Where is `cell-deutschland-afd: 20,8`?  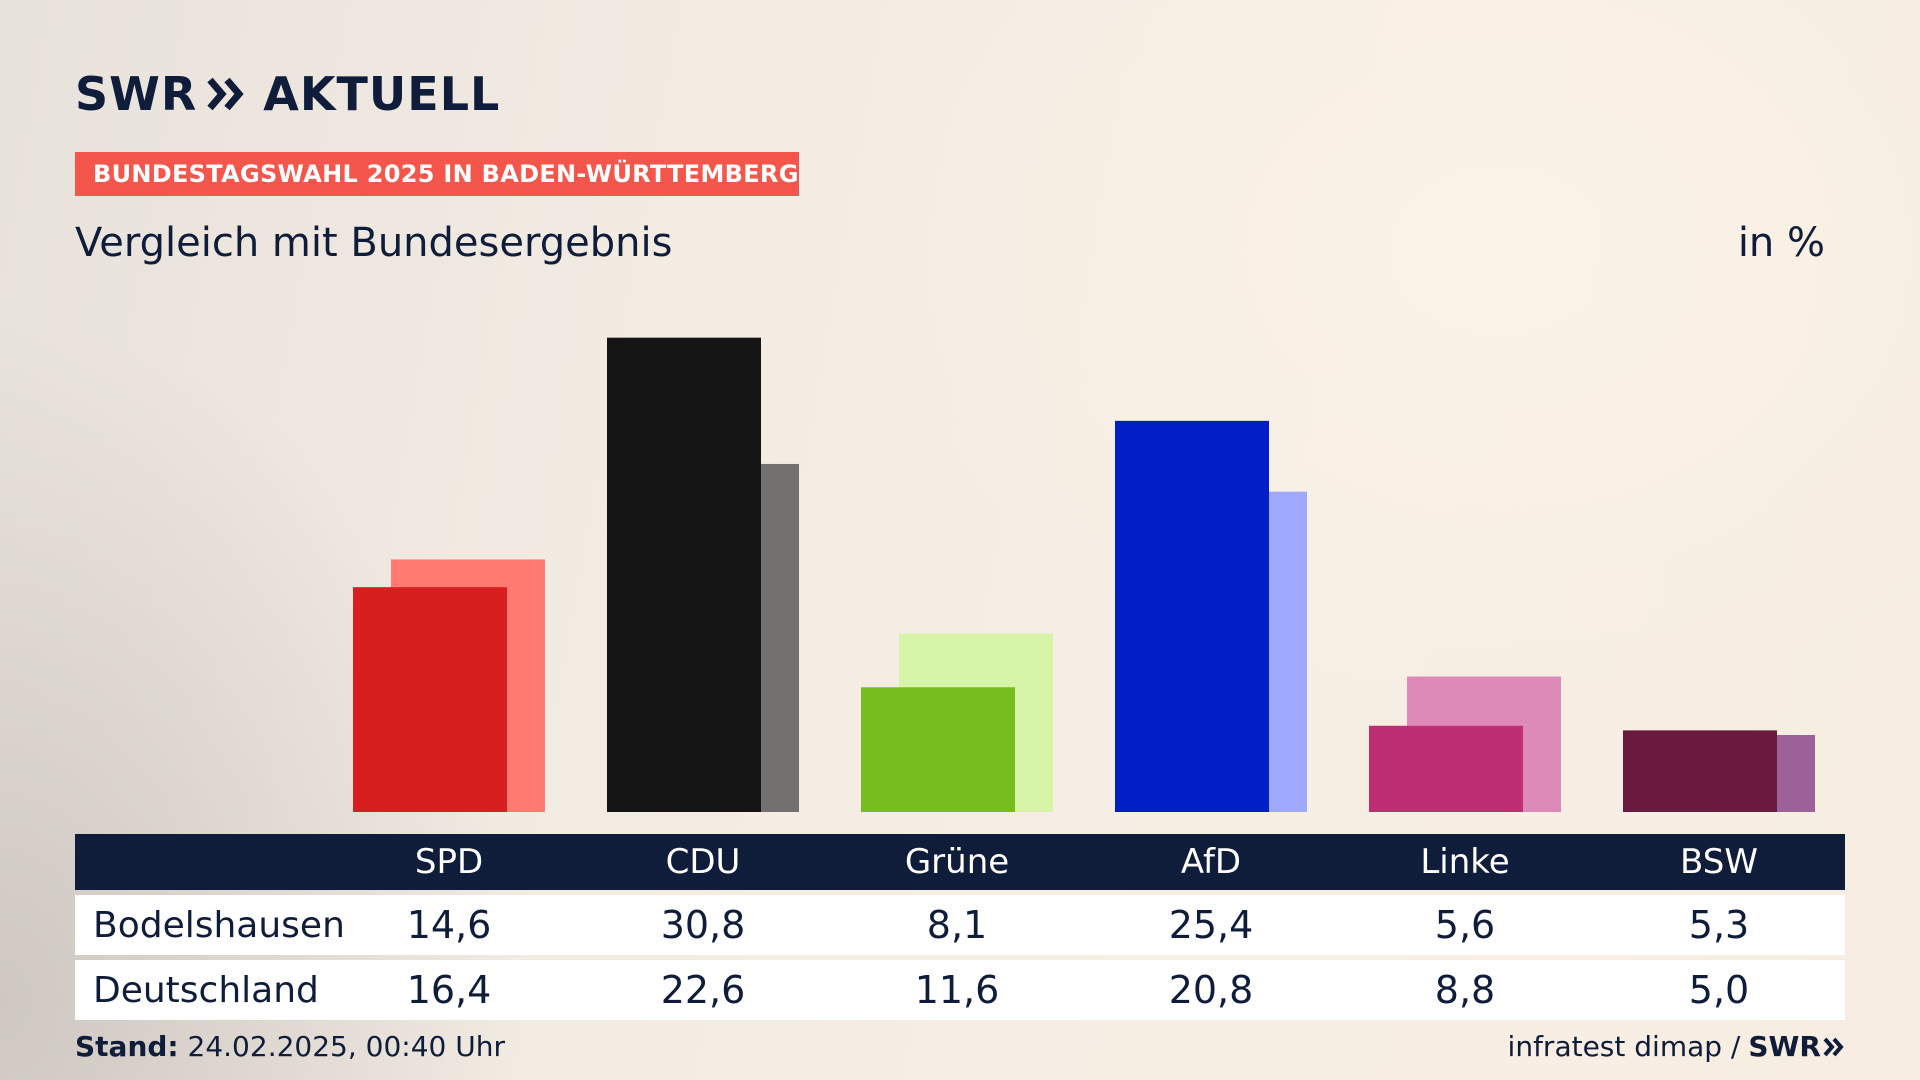 cell-deutschland-afd: 20,8 is located at coordinates (1211, 990).